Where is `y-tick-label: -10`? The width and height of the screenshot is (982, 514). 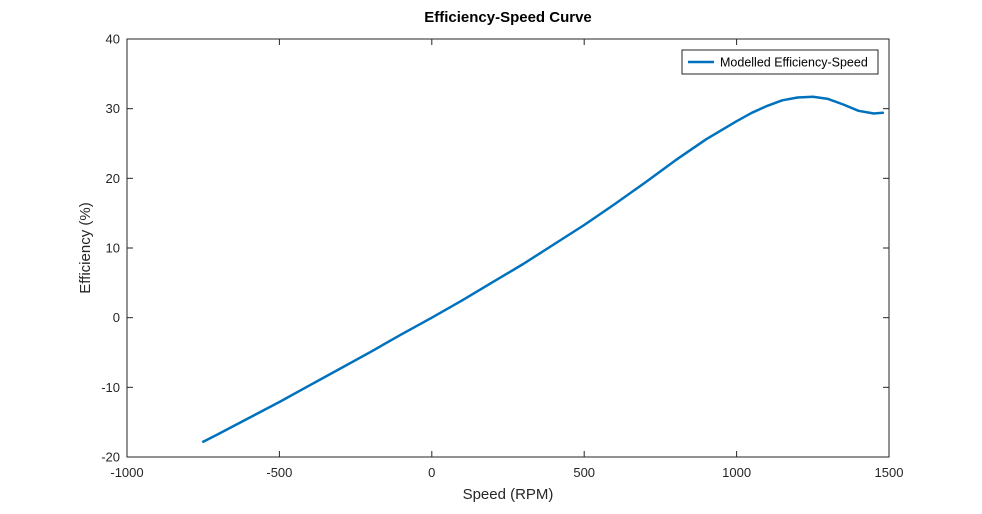 y-tick-label: -10 is located at coordinates (110, 387).